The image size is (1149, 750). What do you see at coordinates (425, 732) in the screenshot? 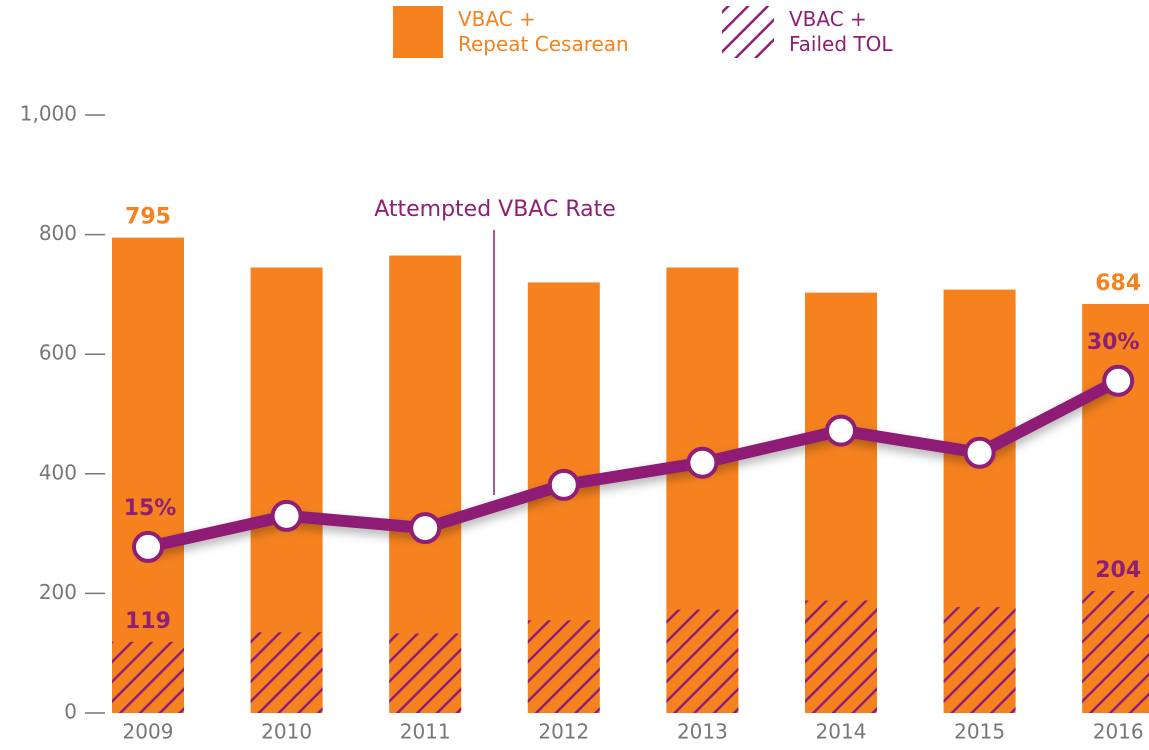
I see `x-tick-label: 2011` at bounding box center [425, 732].